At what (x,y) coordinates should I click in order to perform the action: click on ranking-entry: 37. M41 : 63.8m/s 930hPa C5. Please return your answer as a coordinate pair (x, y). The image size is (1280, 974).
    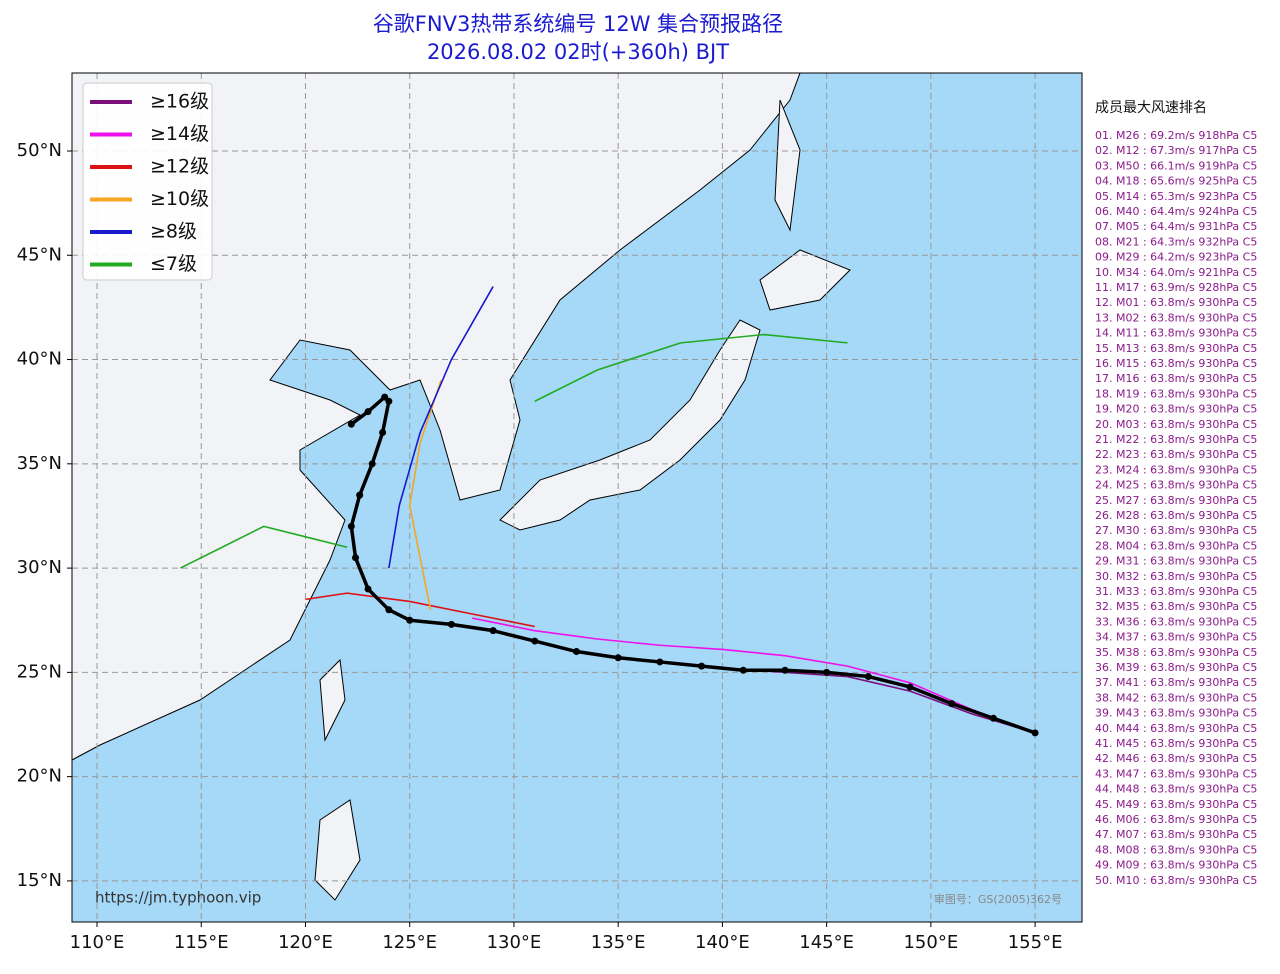
    Looking at the image, I should click on (1176, 682).